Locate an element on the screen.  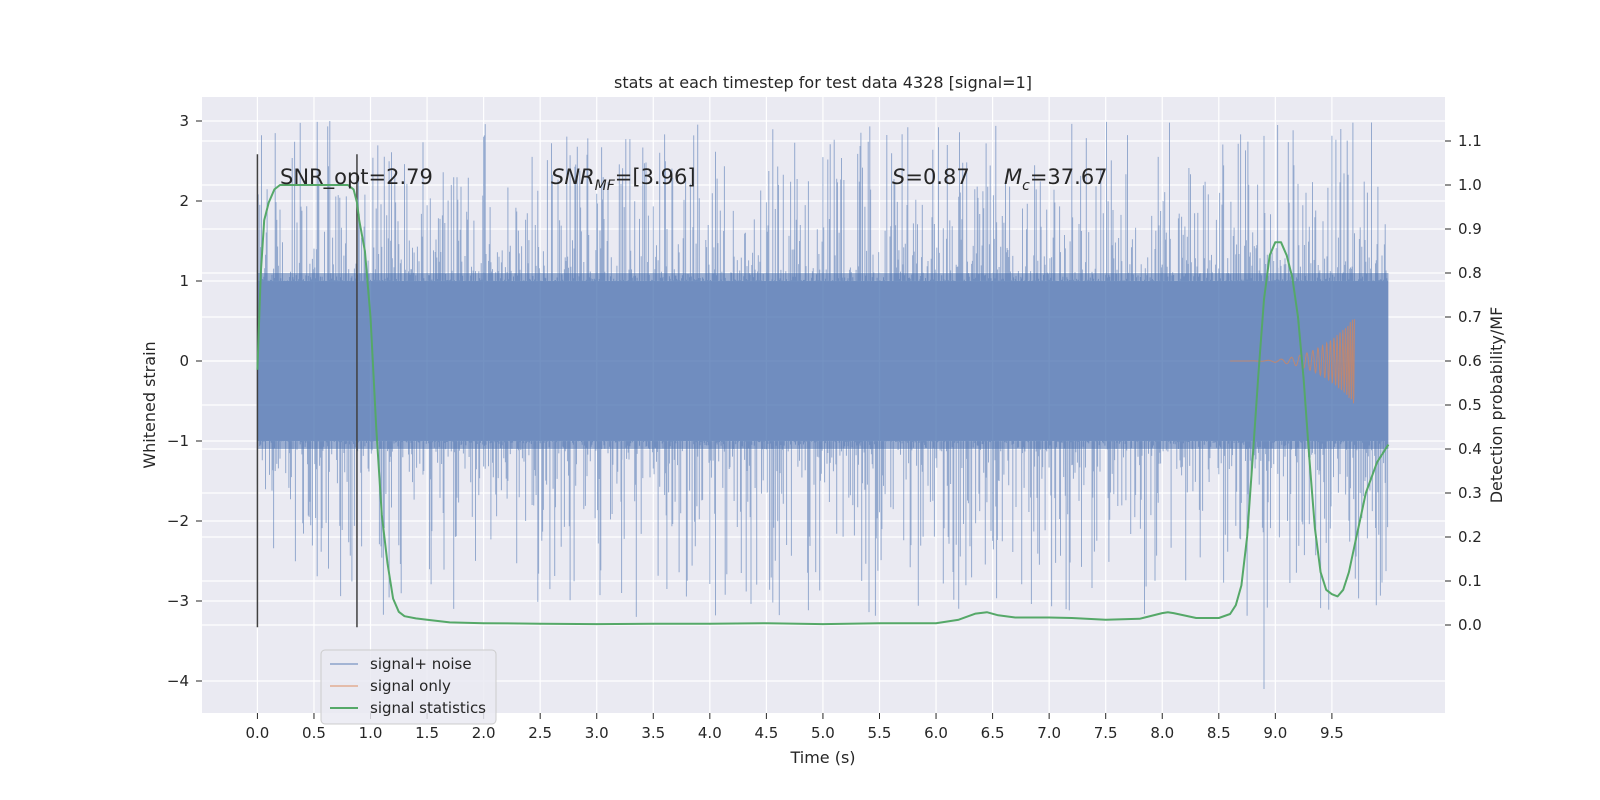
y-right-tick-label: 0.6 is located at coordinates (1470, 361).